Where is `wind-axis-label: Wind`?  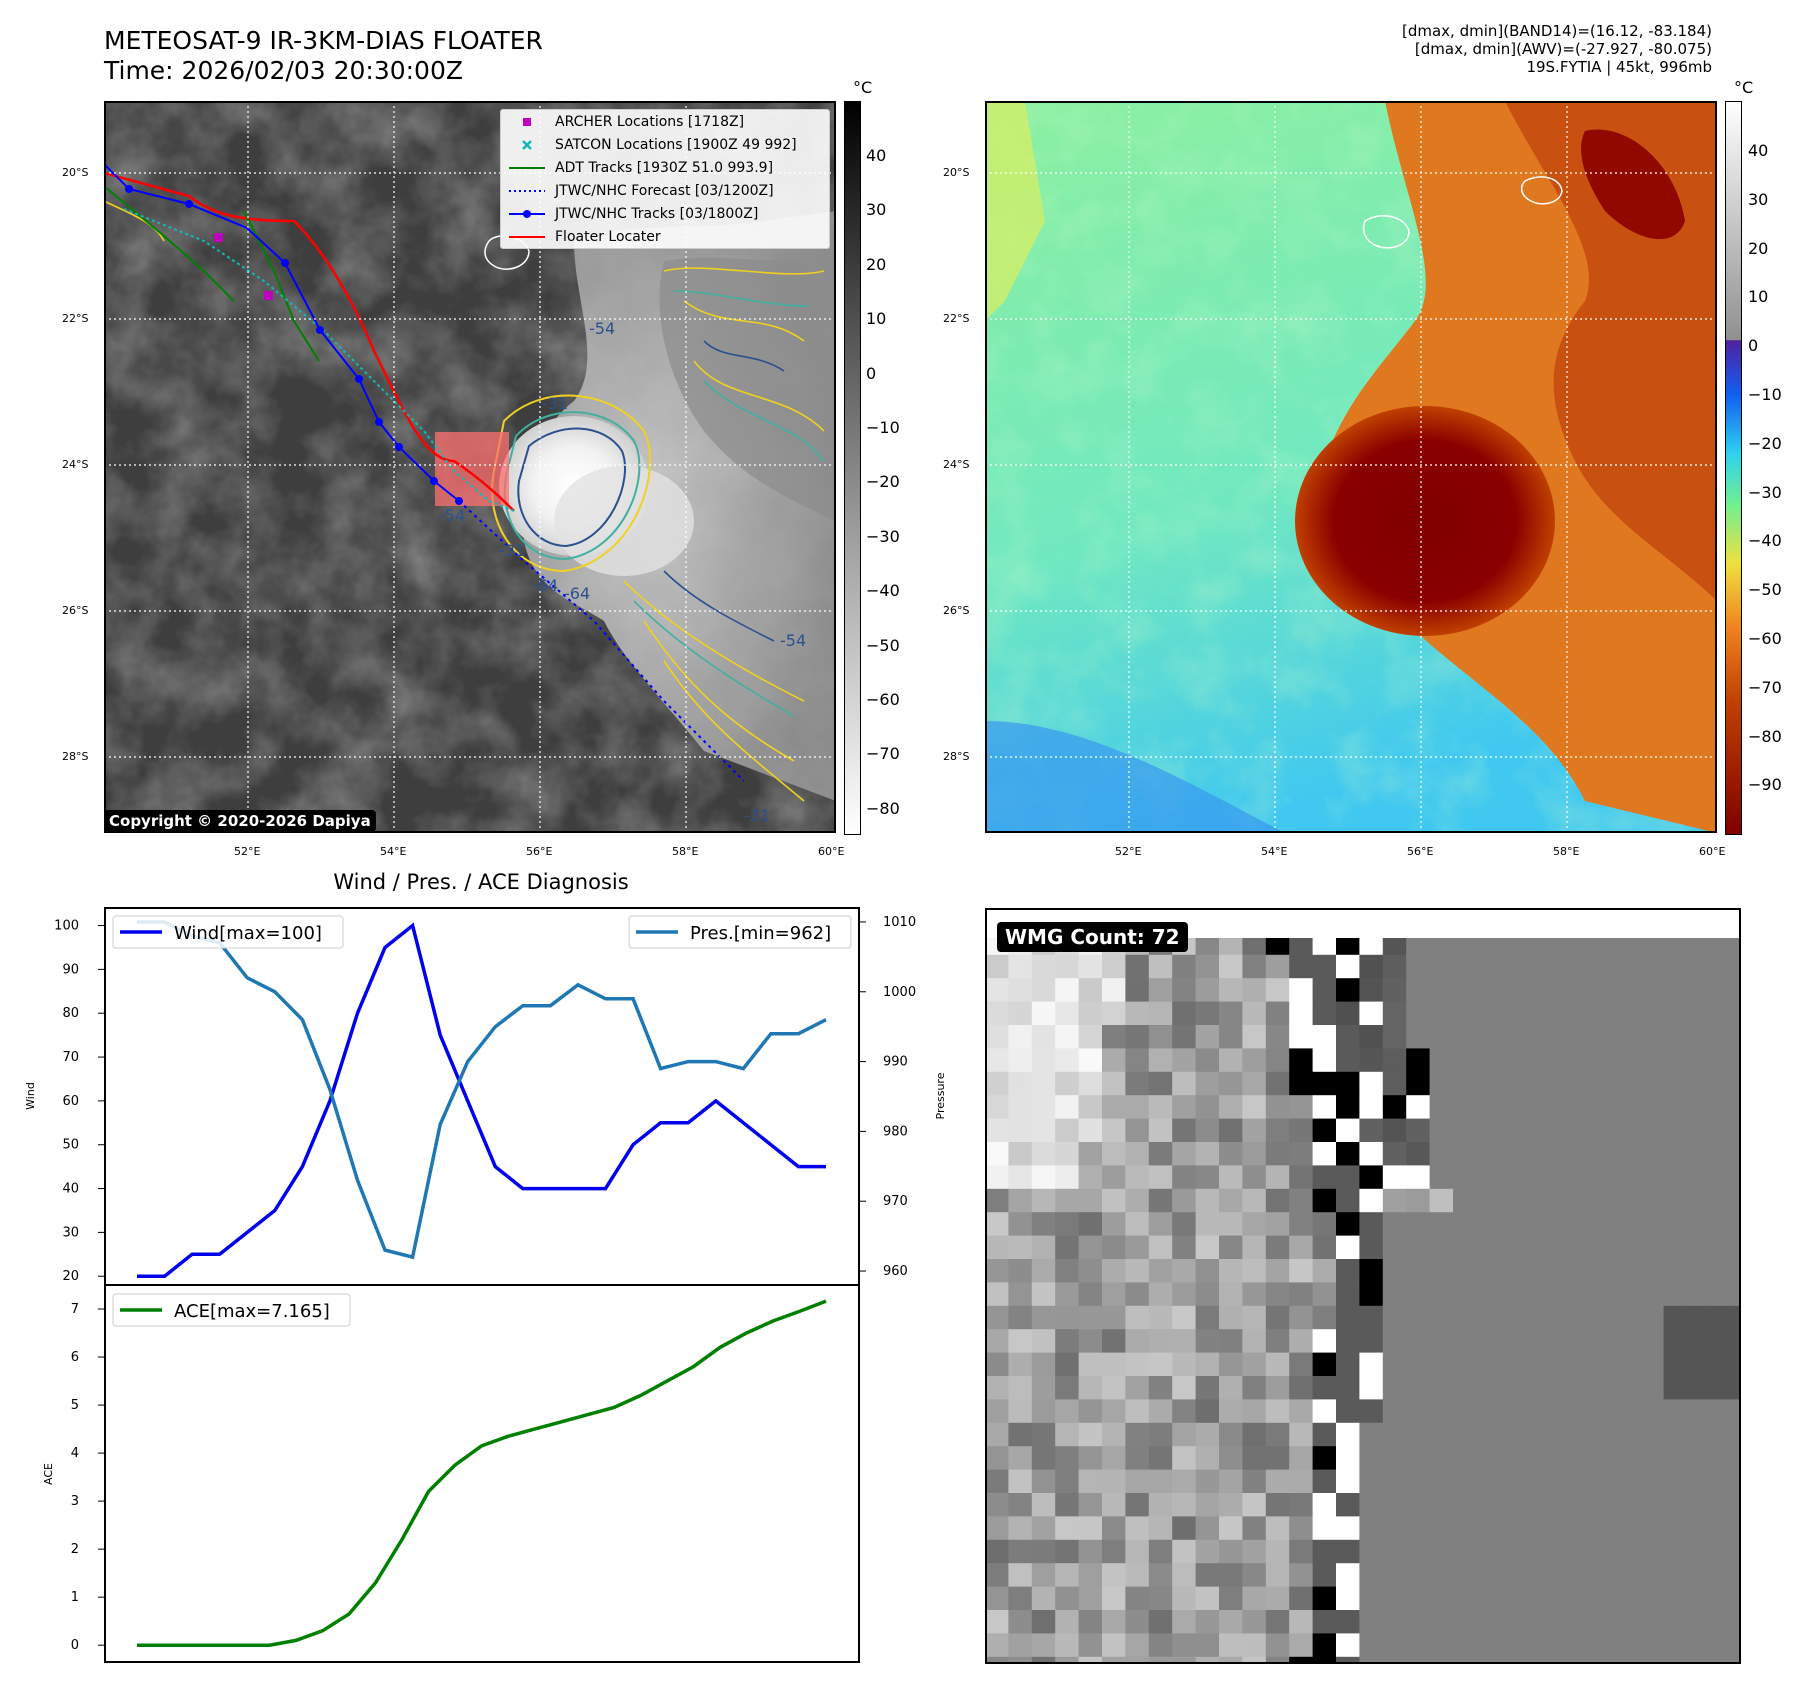
wind-axis-label: Wind is located at coordinates (30, 1096).